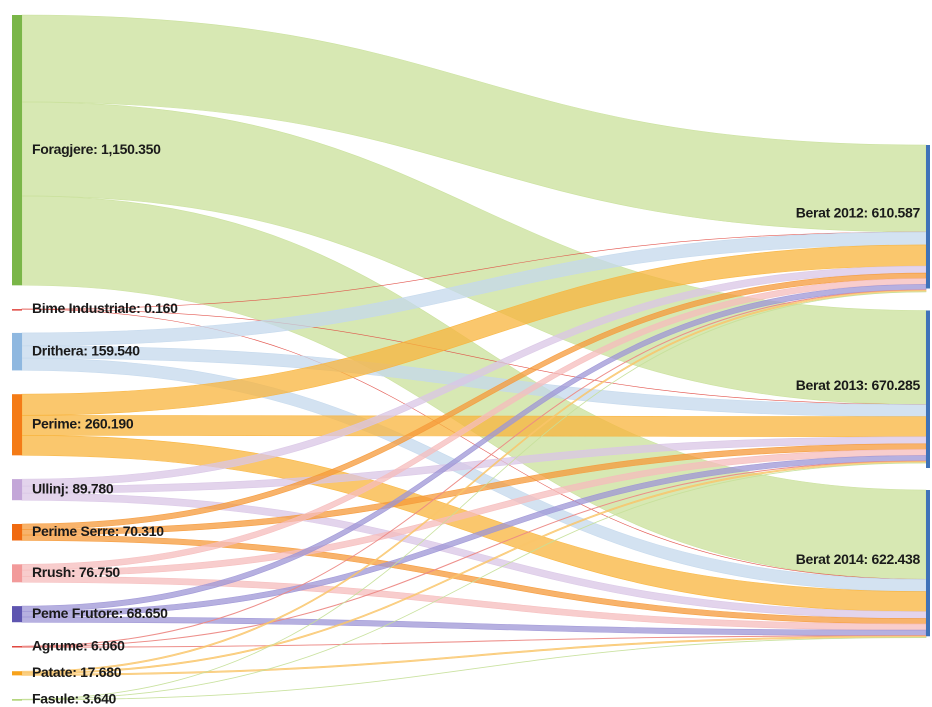 This screenshot has height=707, width=932. I want to click on source-label: Foragjere: 1,150.350, so click(96, 149).